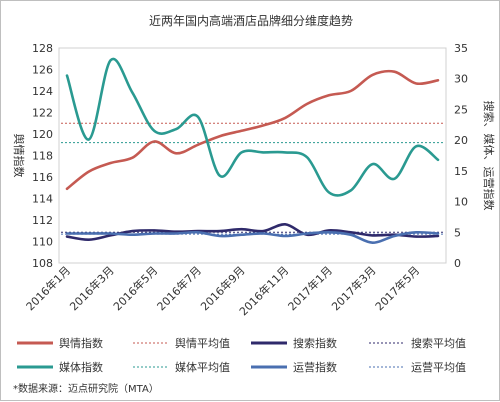 This screenshot has height=402, width=500. What do you see at coordinates (42, 91) in the screenshot?
I see `left-tick-label: 124` at bounding box center [42, 91].